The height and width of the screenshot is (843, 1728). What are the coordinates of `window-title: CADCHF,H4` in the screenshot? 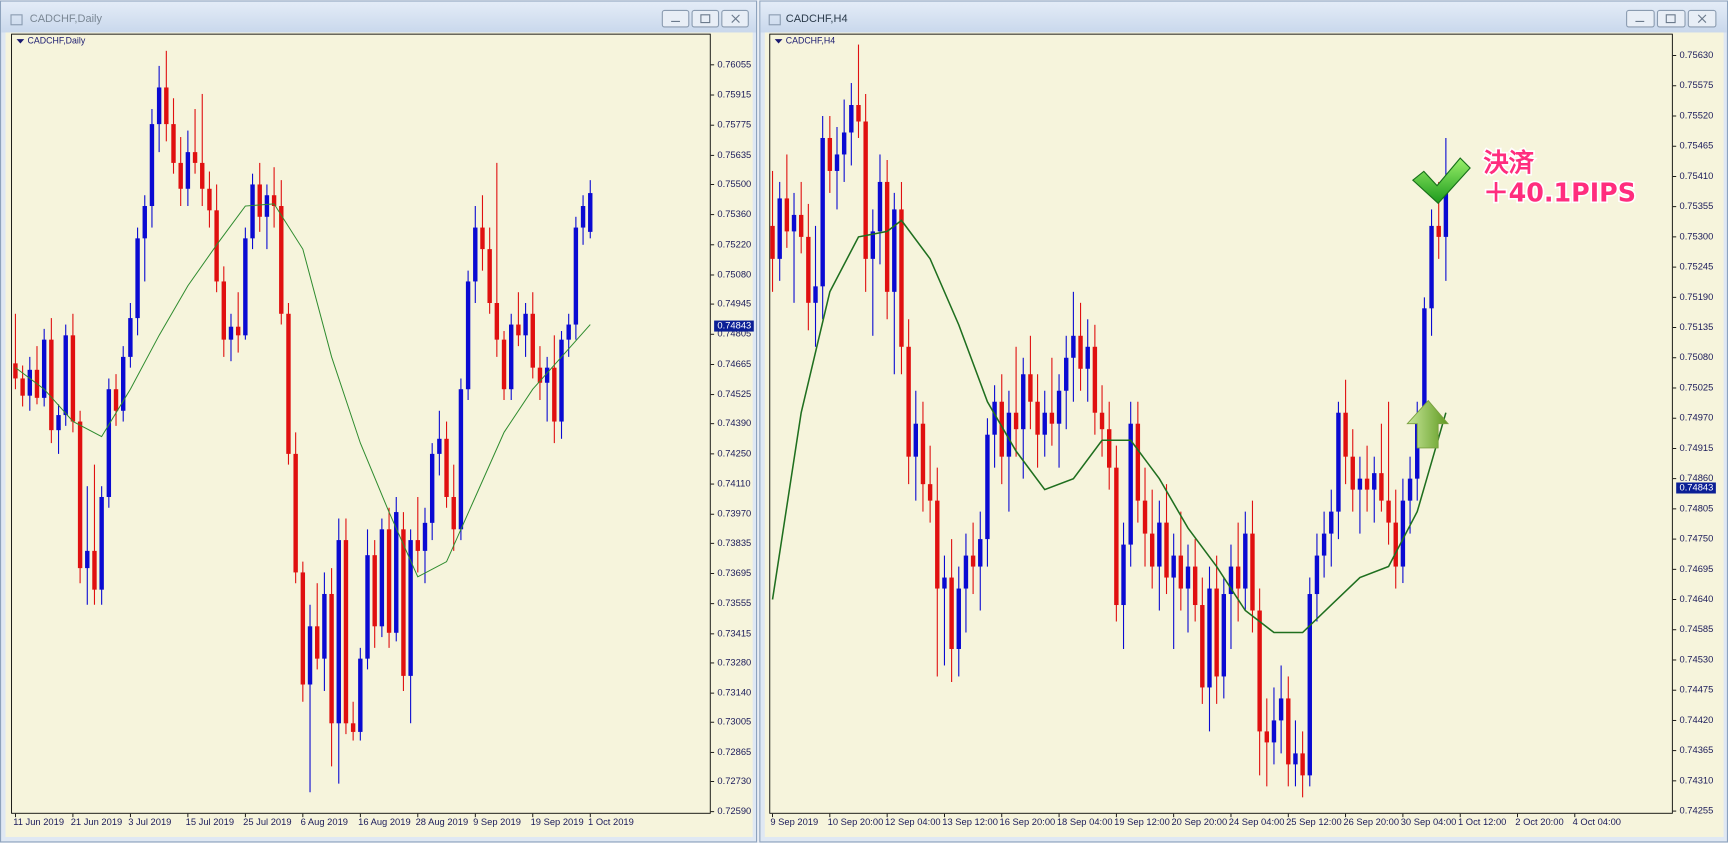 It's located at (817, 19).